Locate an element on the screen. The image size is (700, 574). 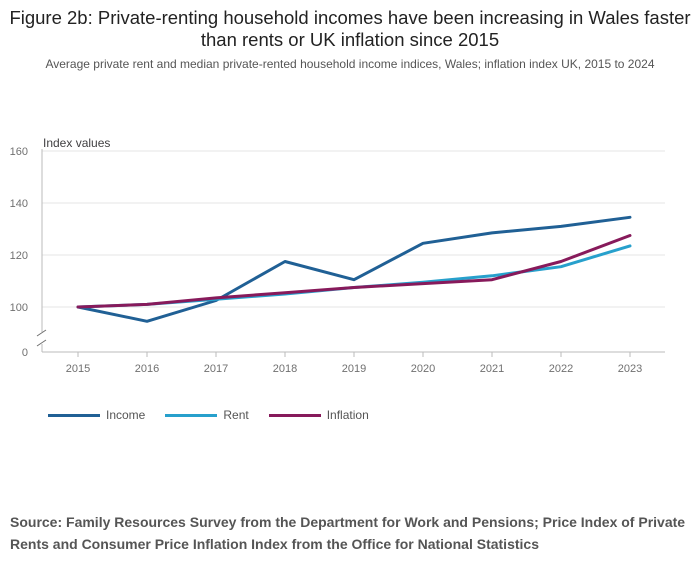
x-tick-label-2021: 2021 is located at coordinates (492, 369).